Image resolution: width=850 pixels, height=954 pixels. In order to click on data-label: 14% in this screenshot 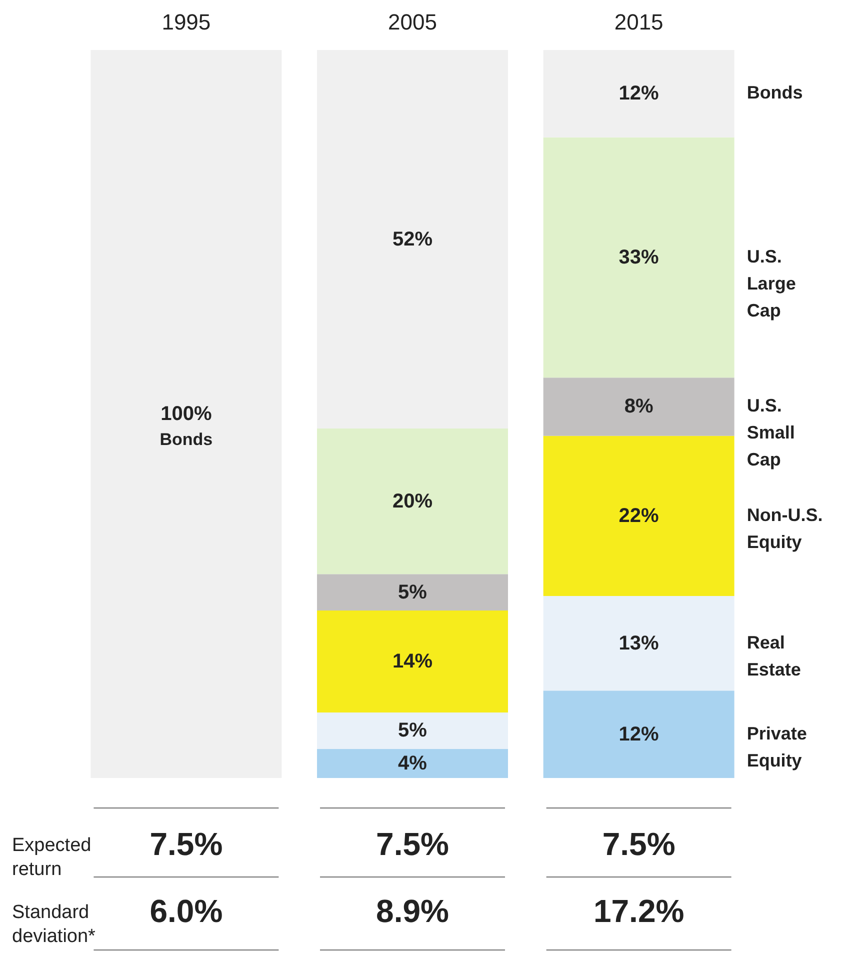, I will do `click(412, 661)`.